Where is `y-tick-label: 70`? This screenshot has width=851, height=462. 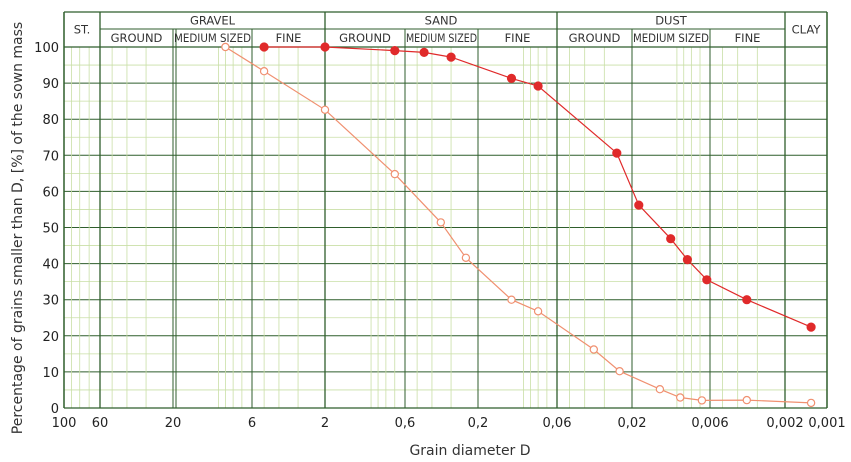 y-tick-label: 70 is located at coordinates (50, 156).